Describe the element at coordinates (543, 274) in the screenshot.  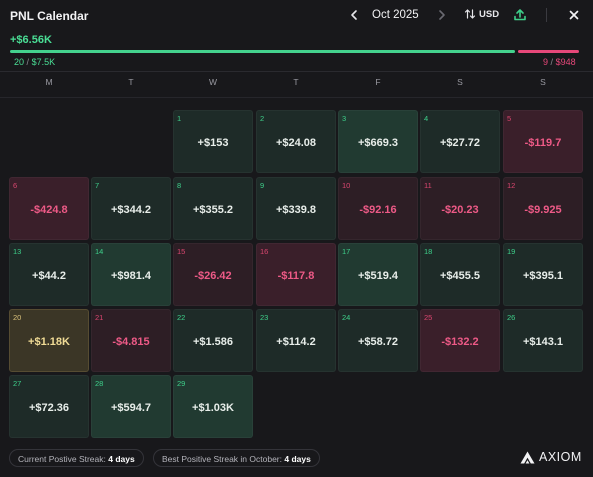
I see `day-cell: 19 +$395.1` at that location.